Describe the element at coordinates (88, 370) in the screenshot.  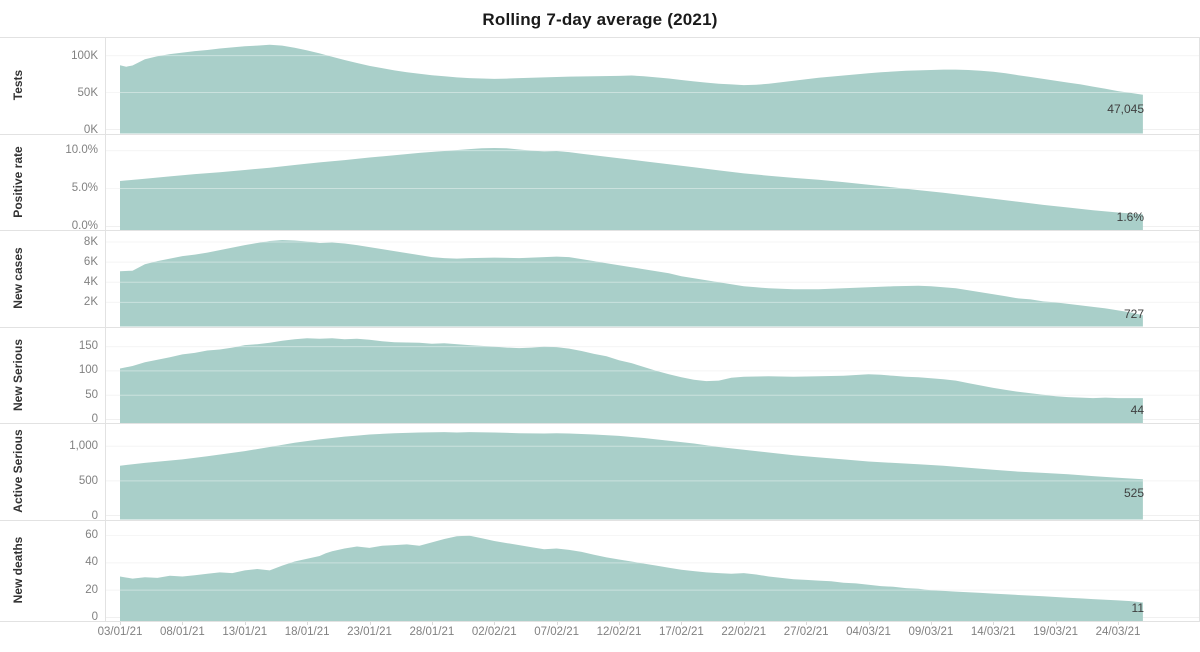
I see `y-tick-label: 100` at that location.